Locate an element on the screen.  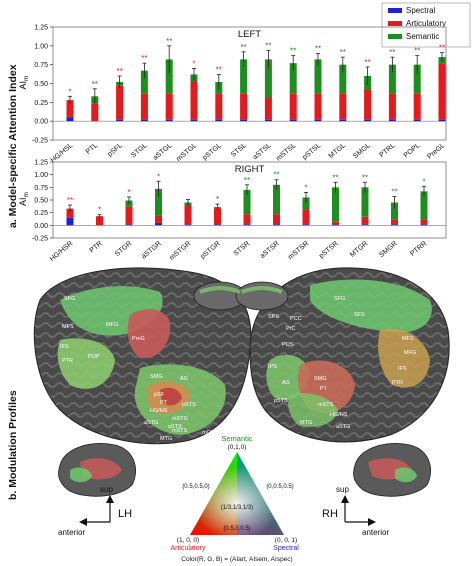
brain-label-left: pSTS is located at coordinates (189, 405).